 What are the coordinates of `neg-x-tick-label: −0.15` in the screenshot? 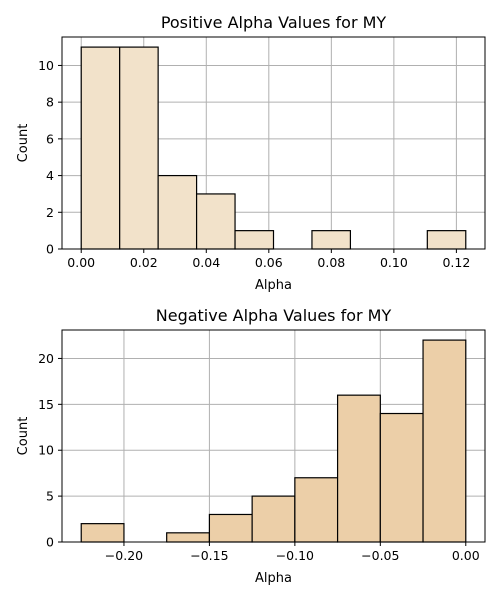 It's located at (209, 555).